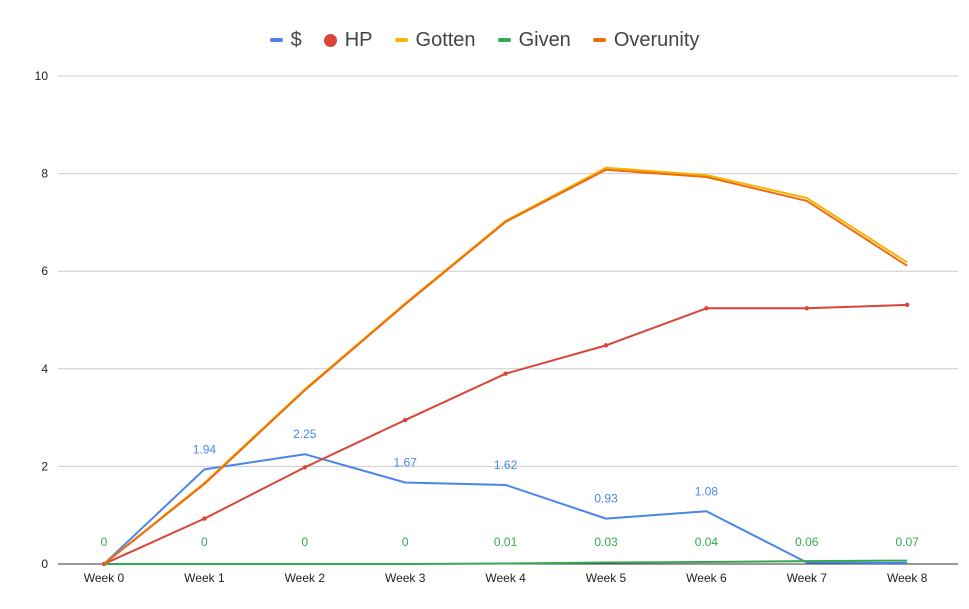 The height and width of the screenshot is (609, 969). What do you see at coordinates (305, 578) in the screenshot?
I see `x-tick-label: Week 2` at bounding box center [305, 578].